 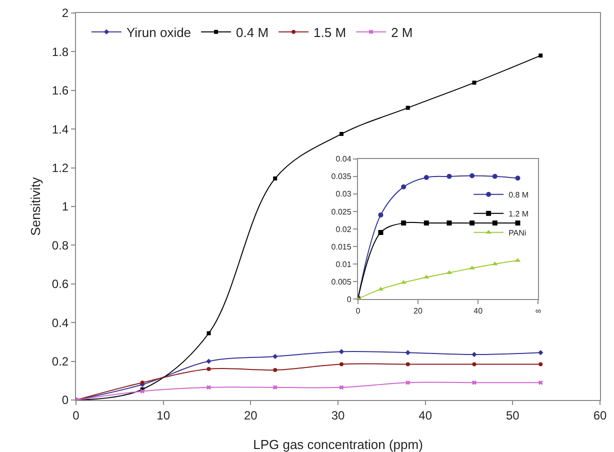 What do you see at coordinates (65, 13) in the screenshot?
I see `y-tick-label: 2` at bounding box center [65, 13].